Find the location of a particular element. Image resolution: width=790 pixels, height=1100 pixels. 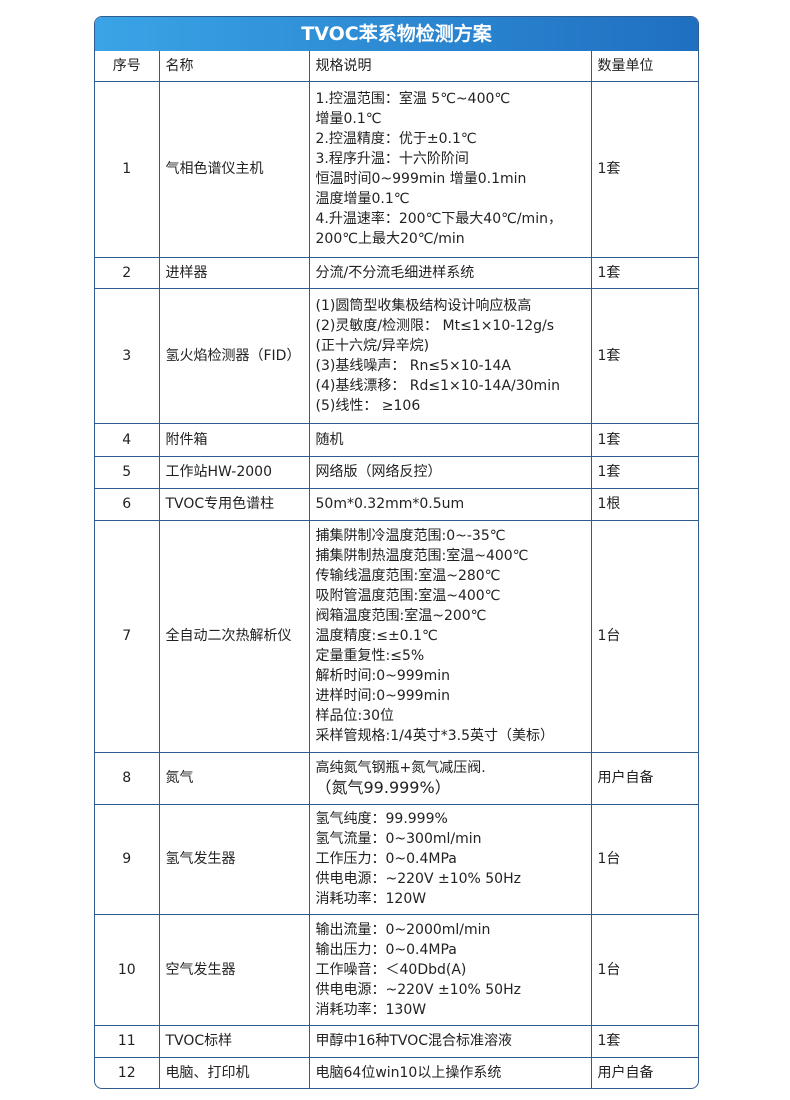

row-name: 附件箱 is located at coordinates (234, 439).